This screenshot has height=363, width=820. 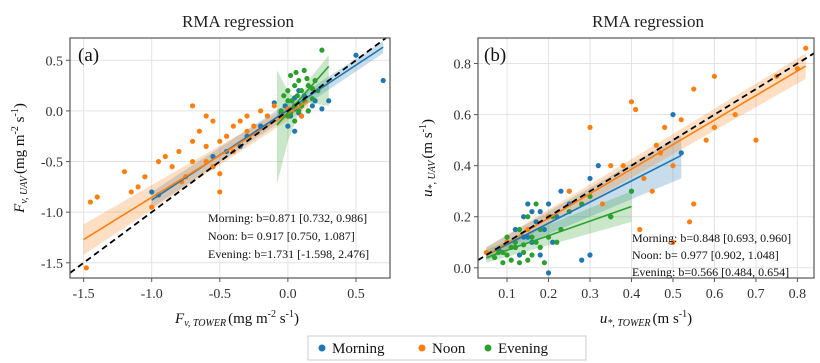 What do you see at coordinates (590, 294) in the screenshot?
I see `panel-b-xtick-label: 0.3` at bounding box center [590, 294].